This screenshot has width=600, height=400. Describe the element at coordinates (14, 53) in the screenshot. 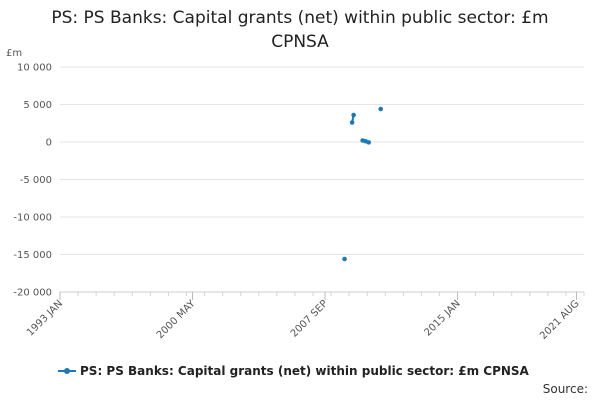

I see `y-axis-unit-label: £m` at that location.